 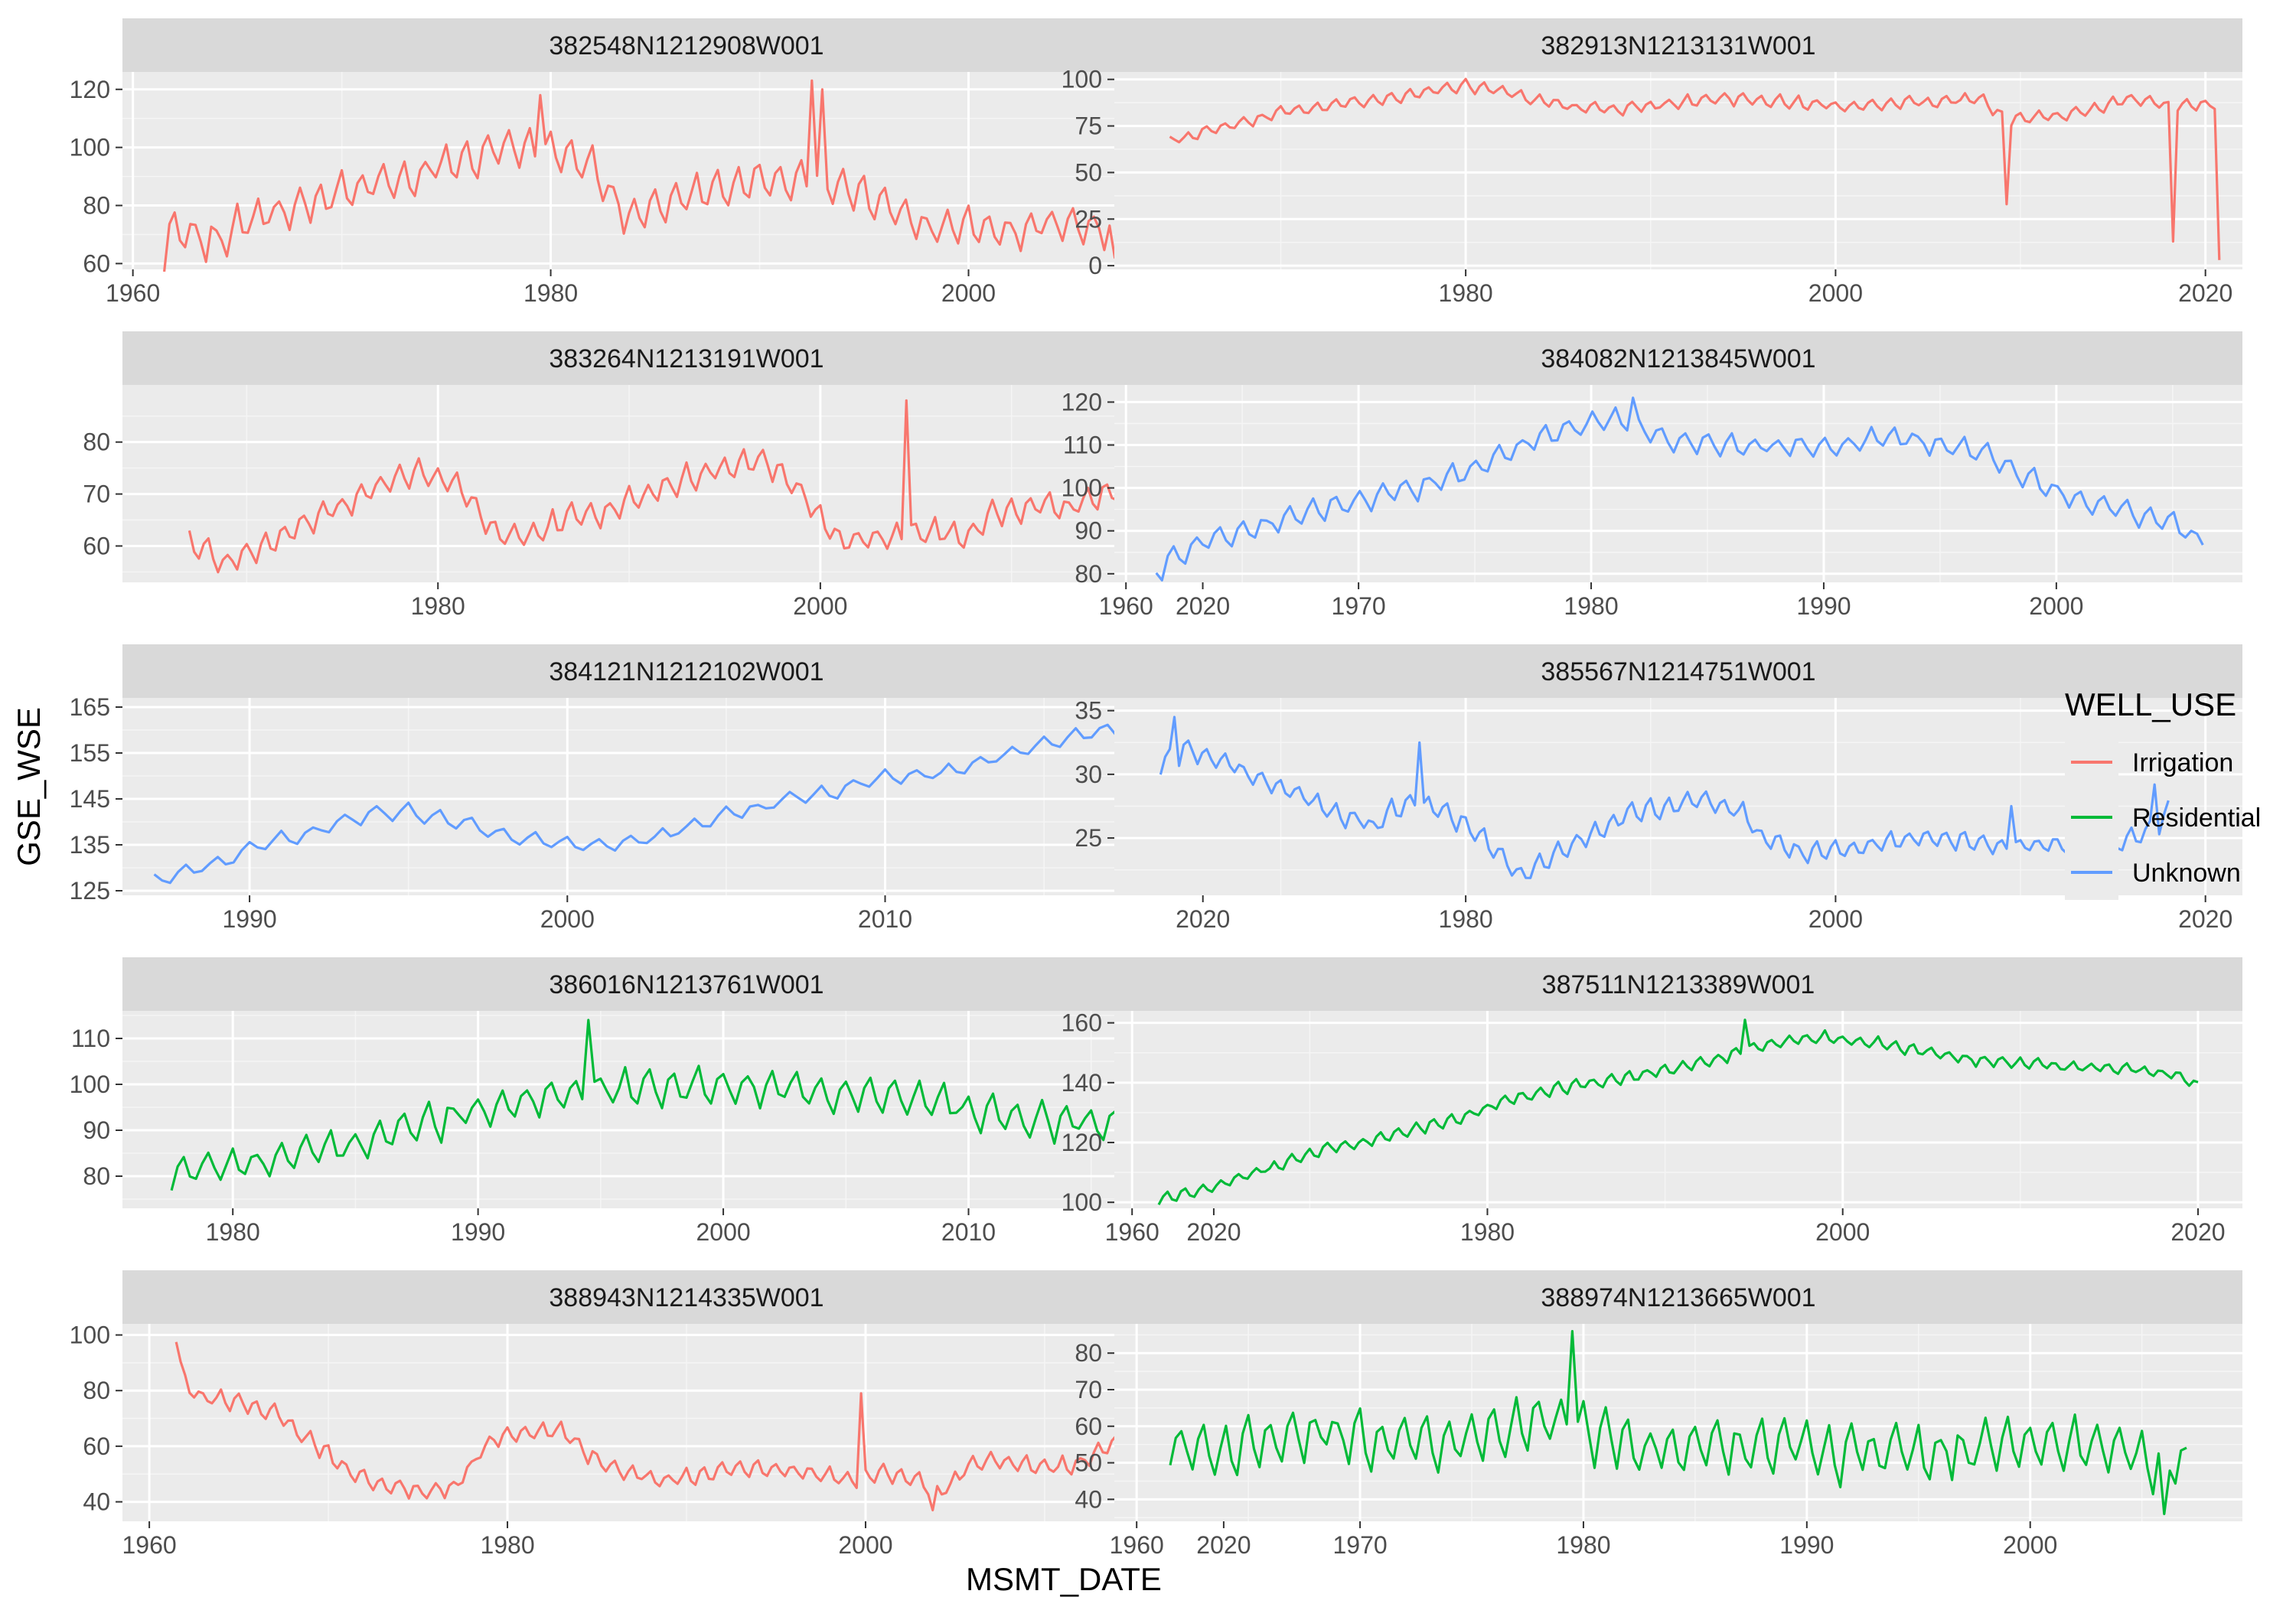 What do you see at coordinates (1678, 1297) in the screenshot?
I see `facet-strip-label: 388974N1213665W001` at bounding box center [1678, 1297].